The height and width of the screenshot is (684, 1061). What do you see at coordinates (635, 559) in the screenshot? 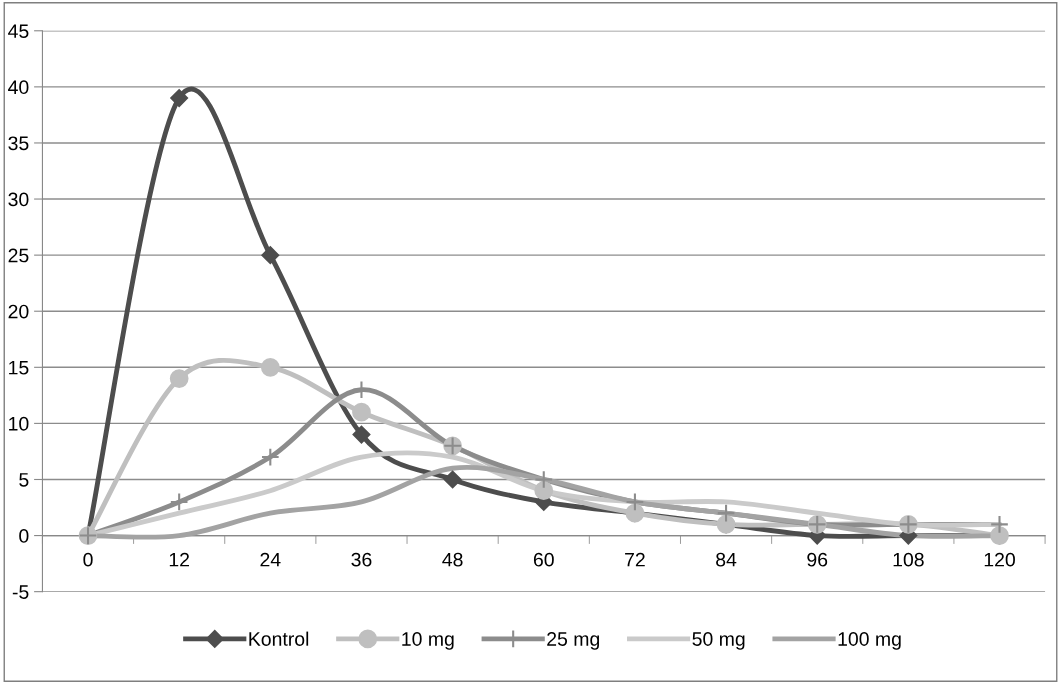
I see `x-tick-label: 72` at bounding box center [635, 559].